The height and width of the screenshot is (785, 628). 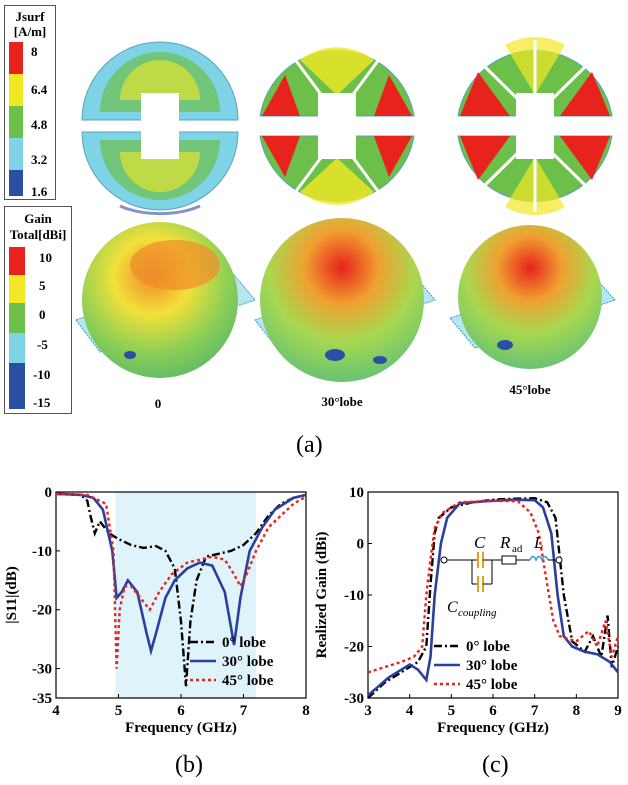 I want to click on s11-xtick-label: 8, so click(x=306, y=711).